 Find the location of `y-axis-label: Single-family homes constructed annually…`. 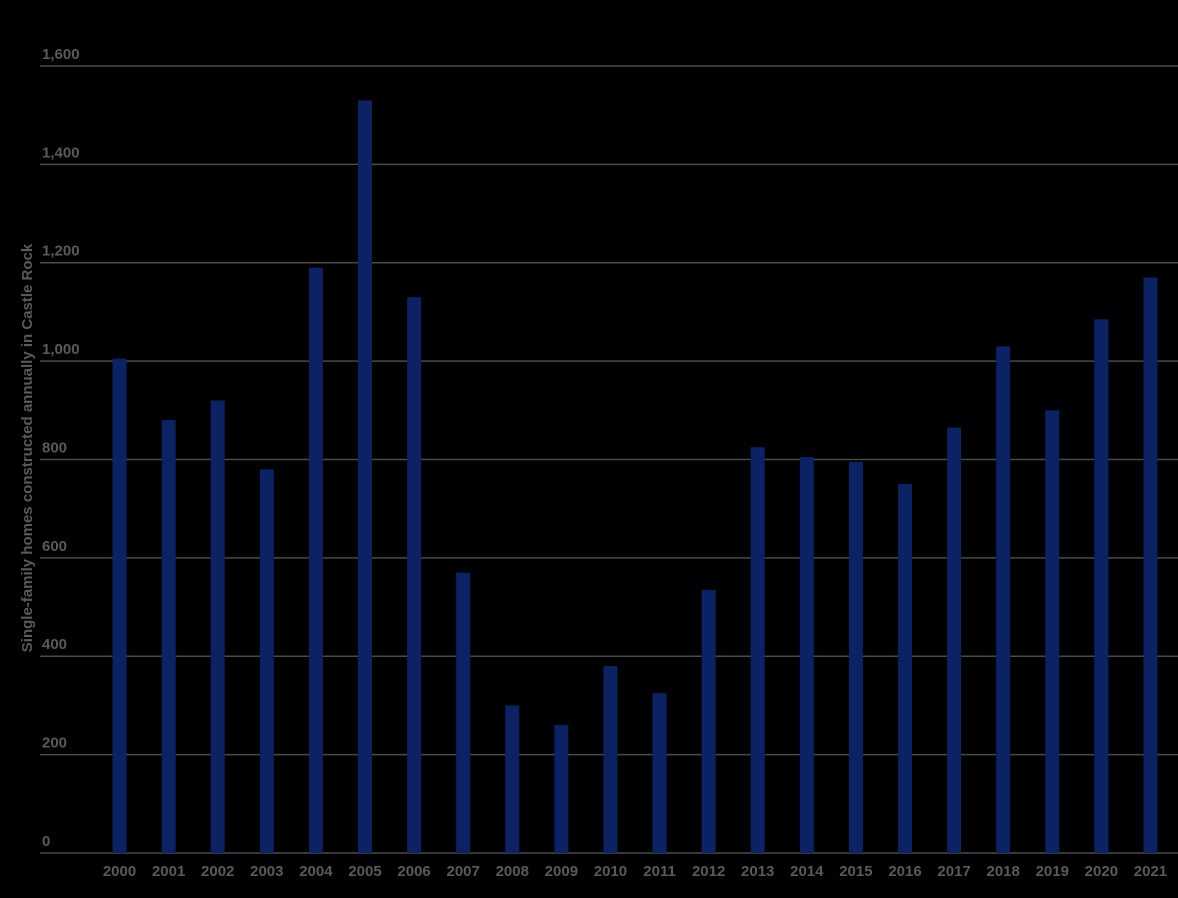

y-axis-label: Single-family homes constructed annually… is located at coordinates (27, 447).